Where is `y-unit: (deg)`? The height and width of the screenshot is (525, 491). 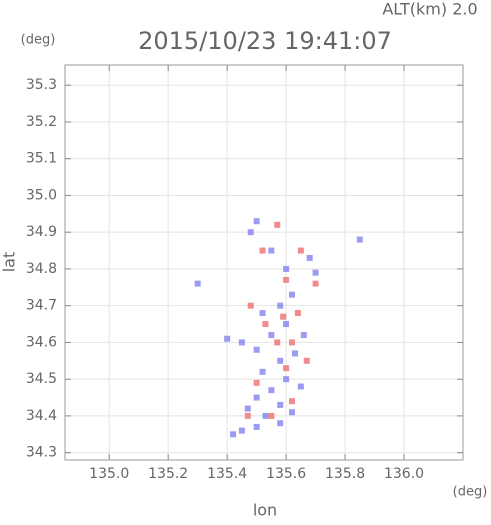 y-unit: (deg) is located at coordinates (38, 40).